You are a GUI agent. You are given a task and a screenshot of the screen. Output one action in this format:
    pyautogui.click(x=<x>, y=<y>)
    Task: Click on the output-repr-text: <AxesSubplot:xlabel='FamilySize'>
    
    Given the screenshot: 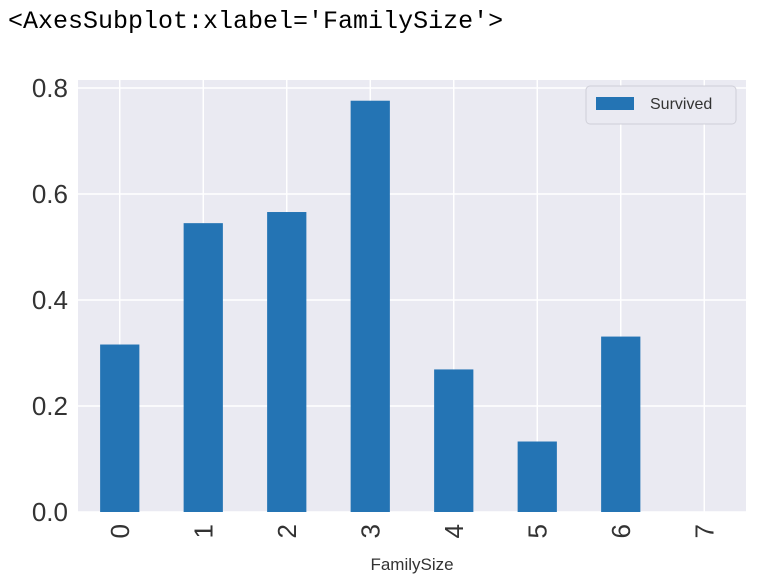 What is the action you would take?
    pyautogui.click(x=256, y=21)
    